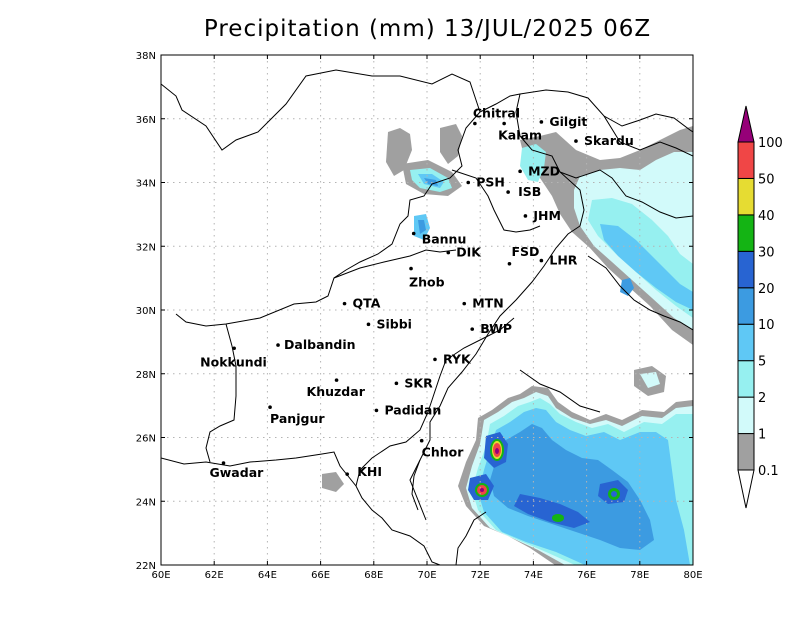  What do you see at coordinates (336, 391) in the screenshot?
I see `city-label: Khuzdar` at bounding box center [336, 391].